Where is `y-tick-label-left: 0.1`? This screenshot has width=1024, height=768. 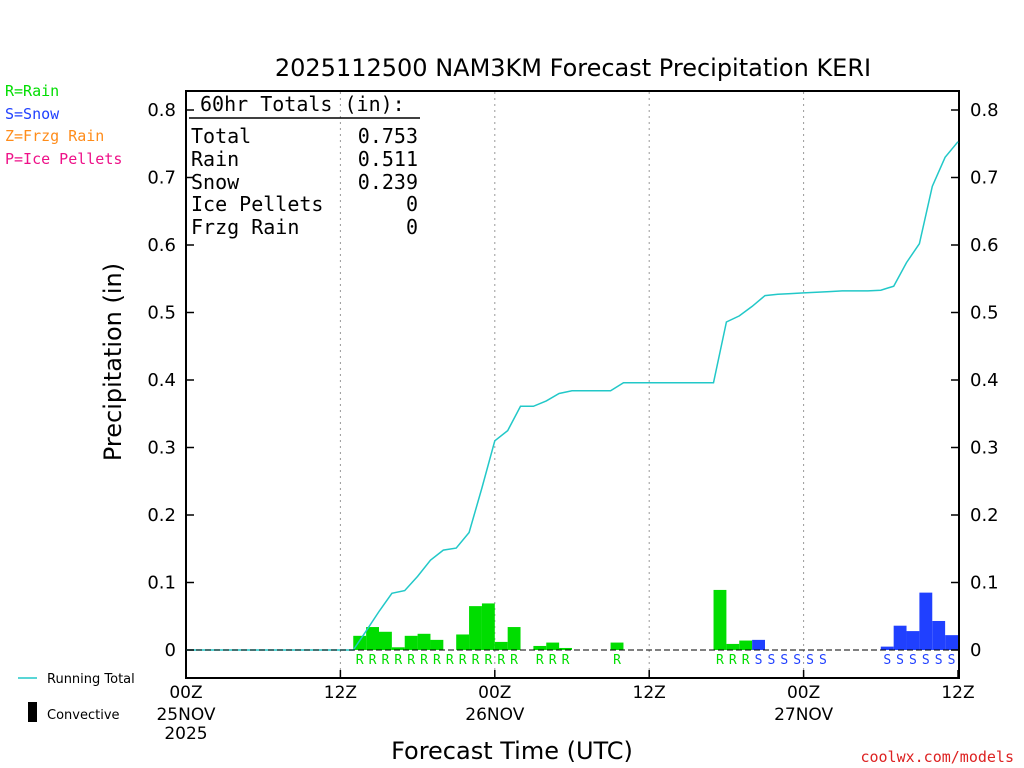
y-tick-label-left: 0.1 is located at coordinates (161, 583).